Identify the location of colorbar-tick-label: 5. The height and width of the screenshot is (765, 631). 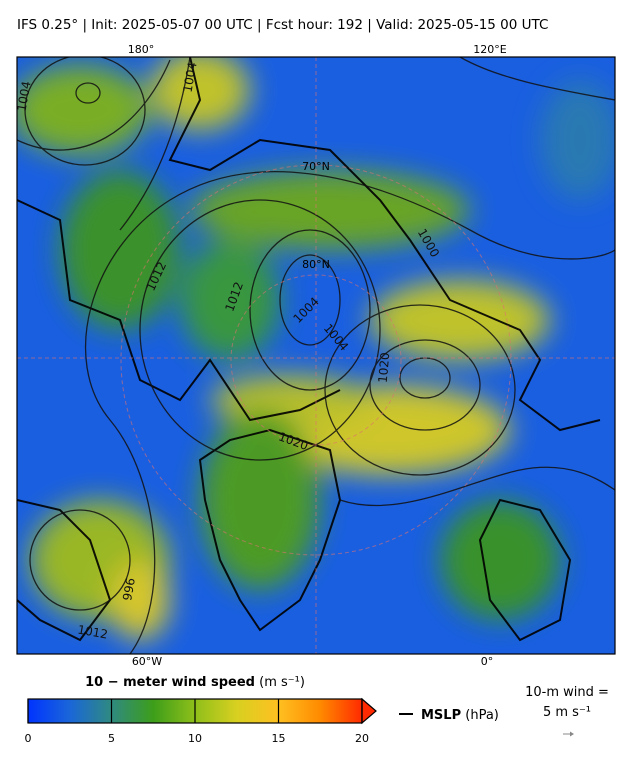
(111, 738).